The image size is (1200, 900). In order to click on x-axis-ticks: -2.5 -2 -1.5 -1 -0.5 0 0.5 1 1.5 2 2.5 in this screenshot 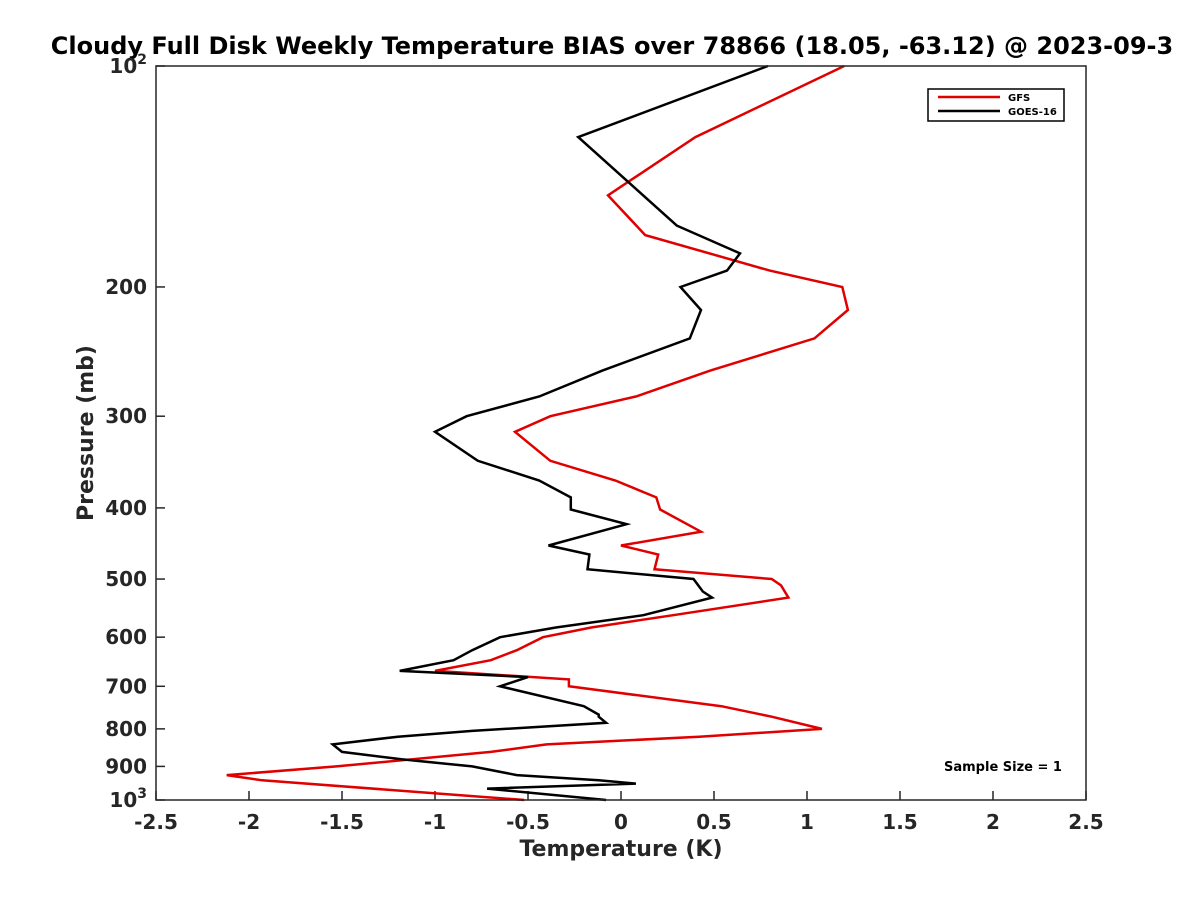, I will do `click(619, 812)`.